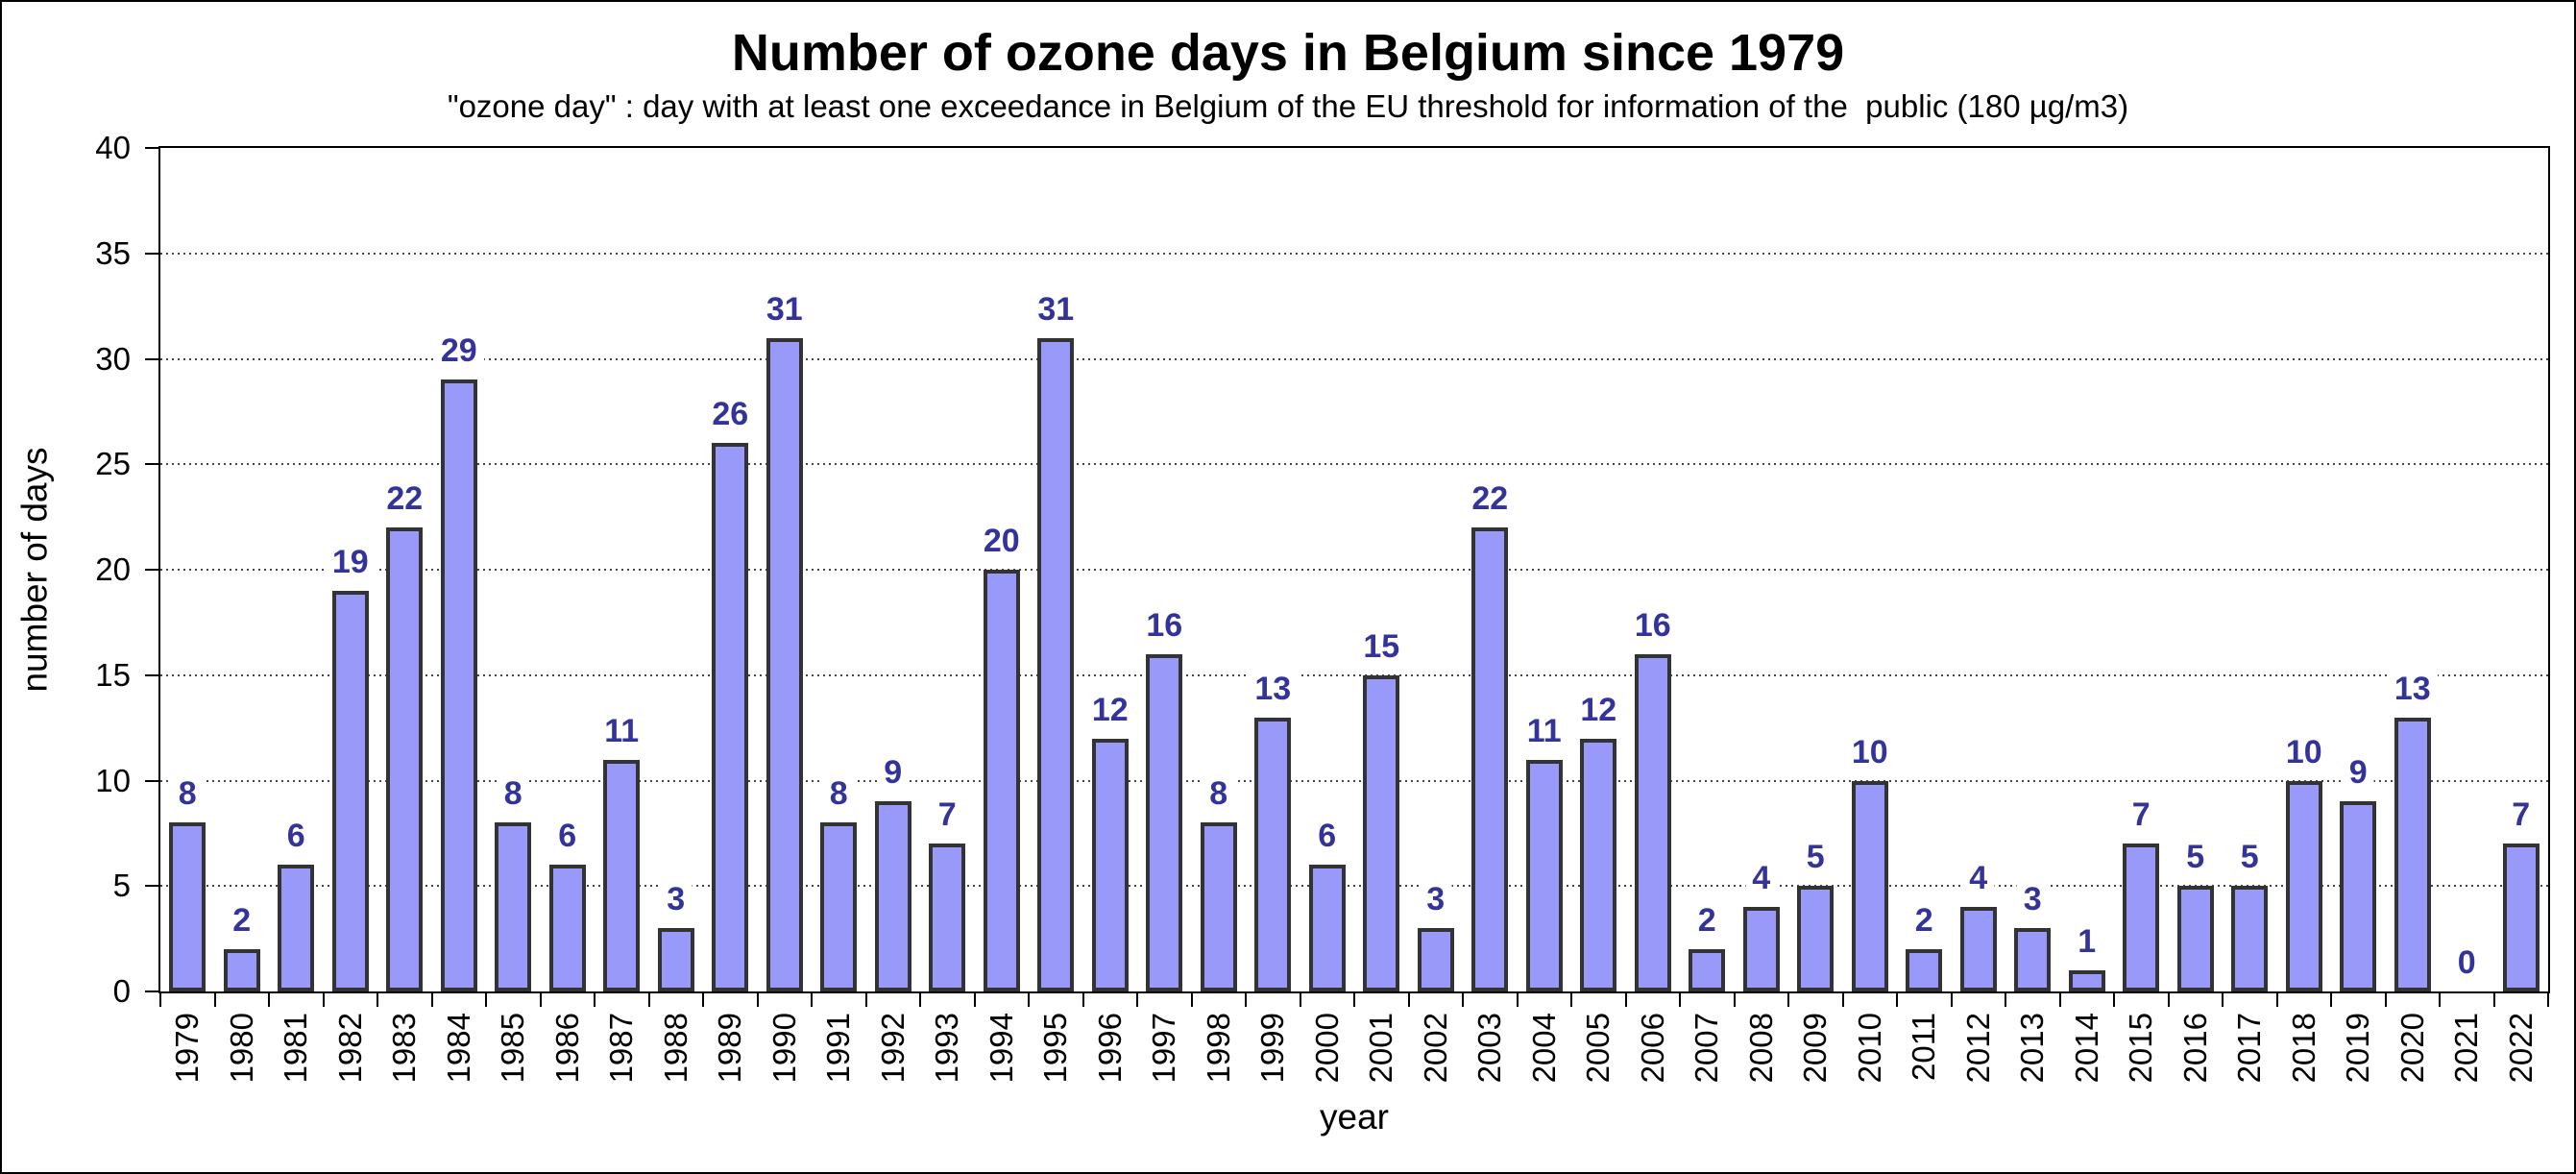 The width and height of the screenshot is (2576, 1174). I want to click on y-tick-label: 10, so click(113, 780).